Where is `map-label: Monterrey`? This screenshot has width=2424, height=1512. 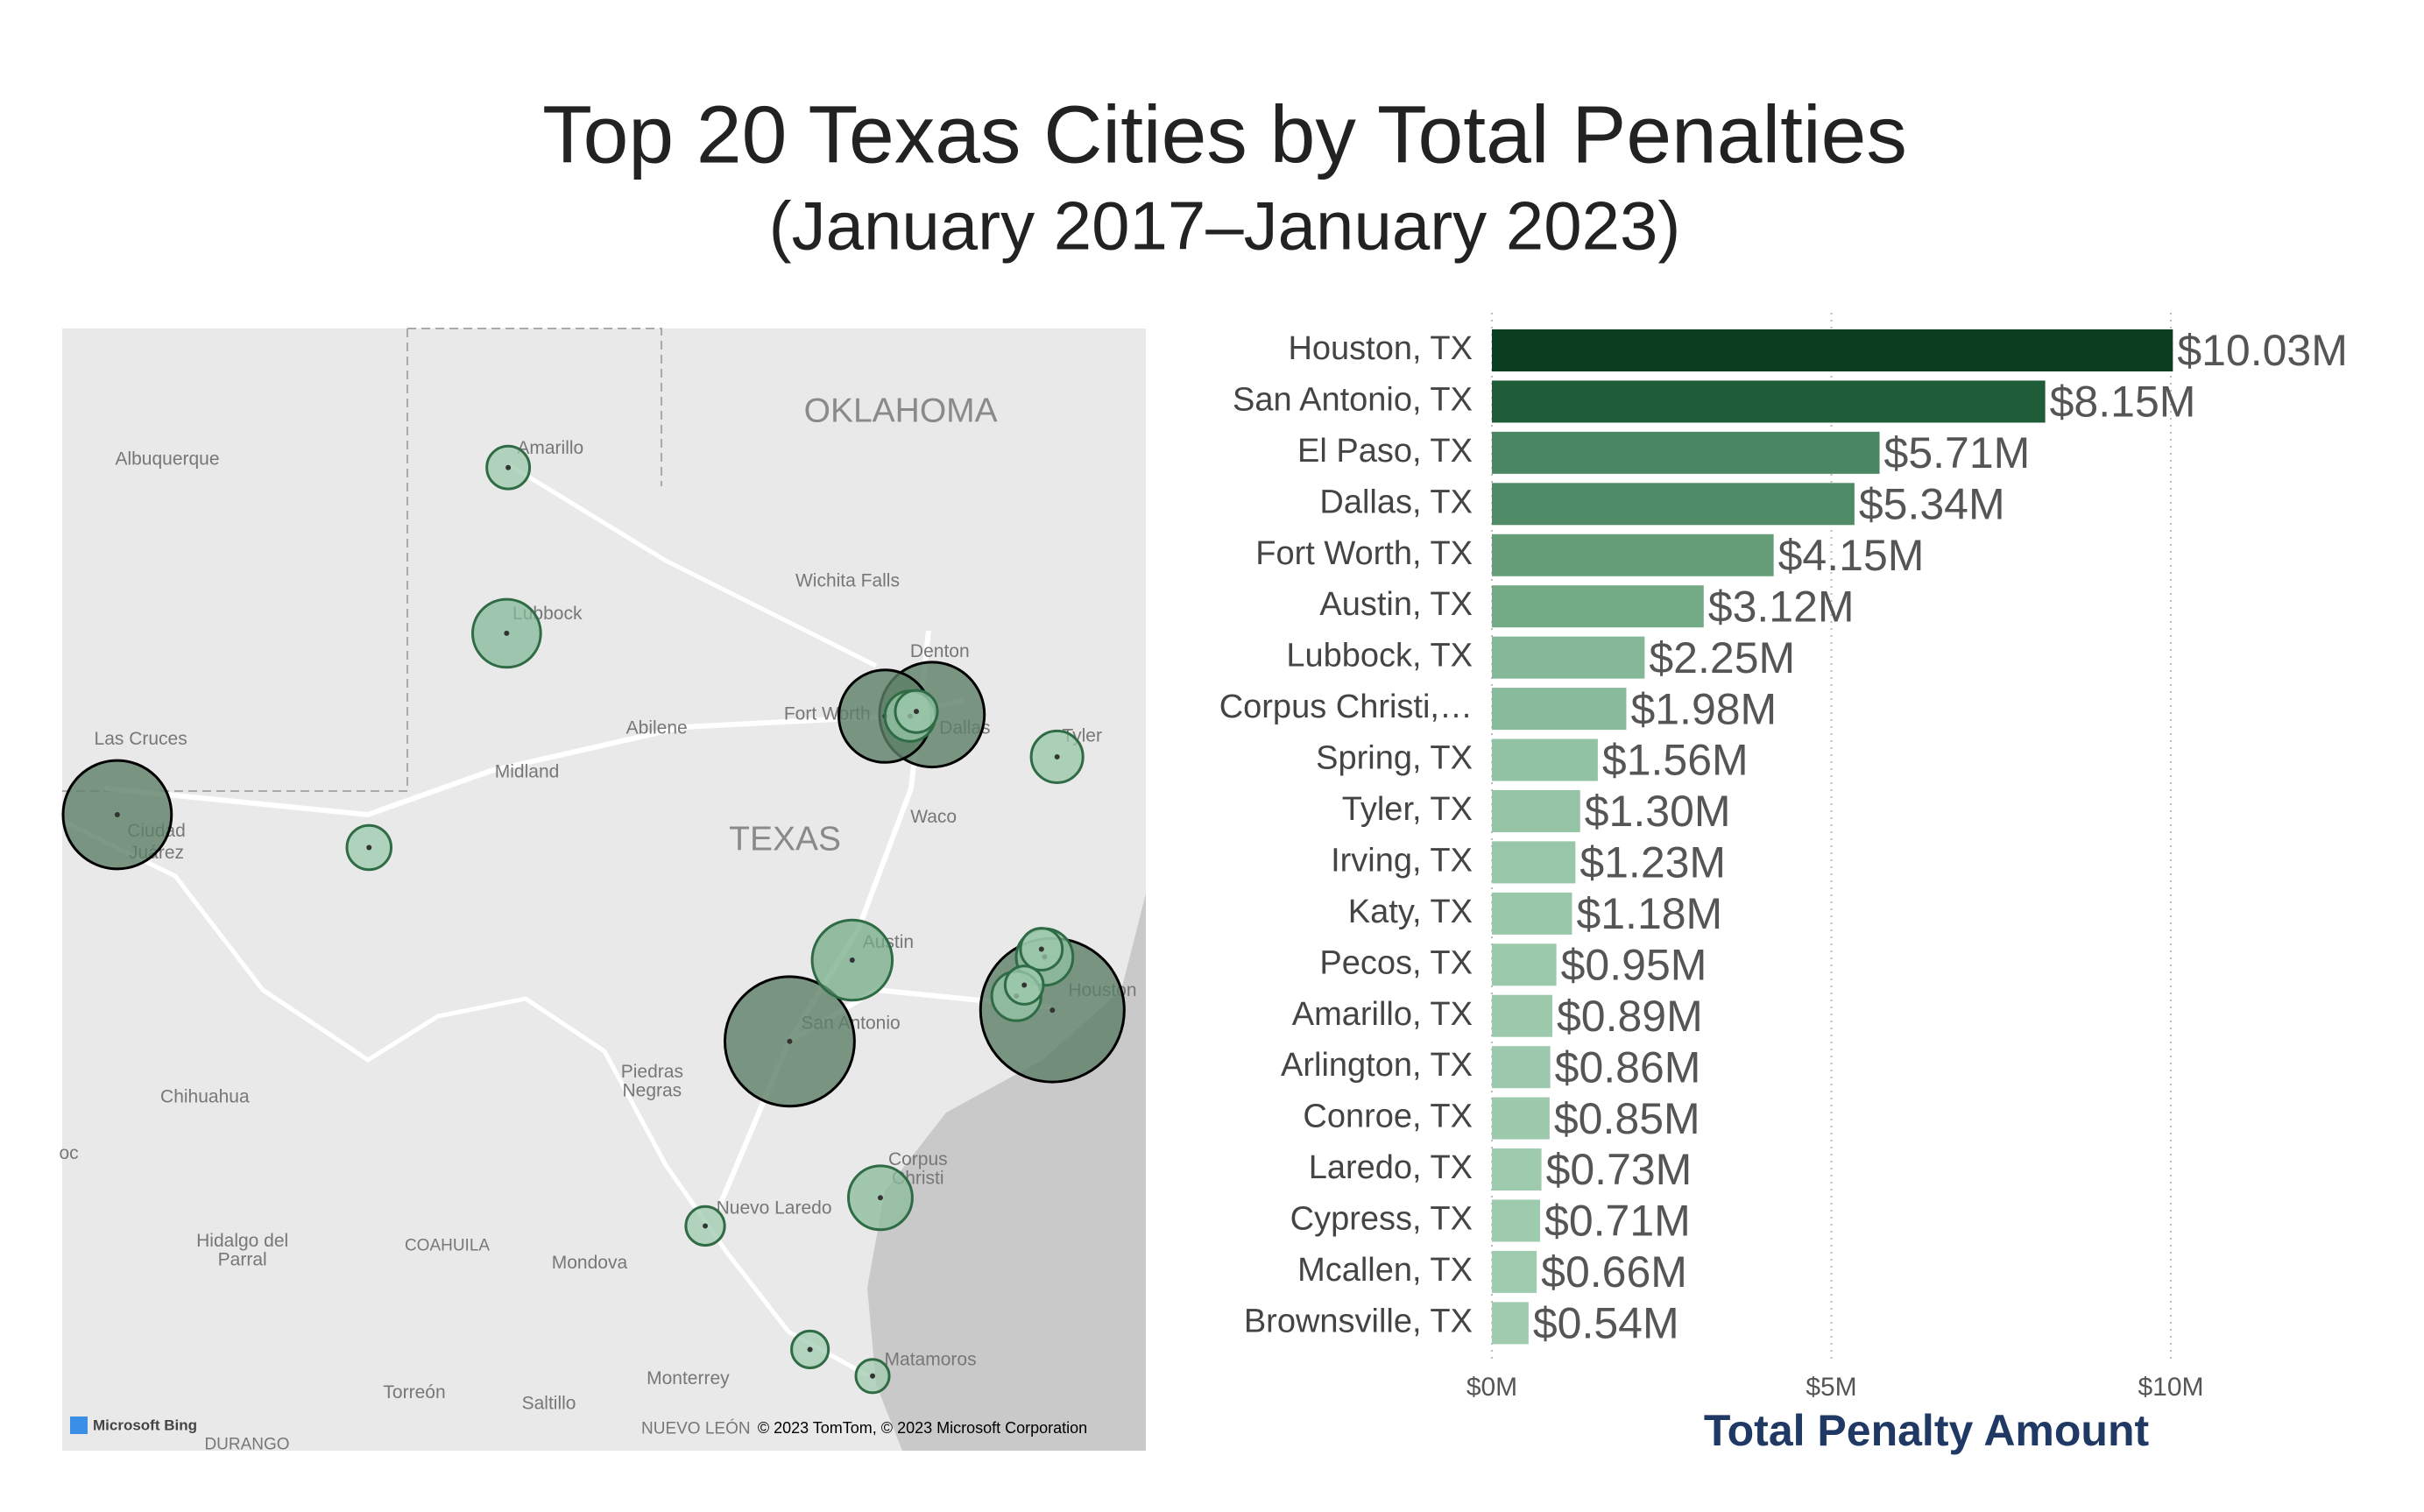
map-label: Monterrey is located at coordinates (689, 1378).